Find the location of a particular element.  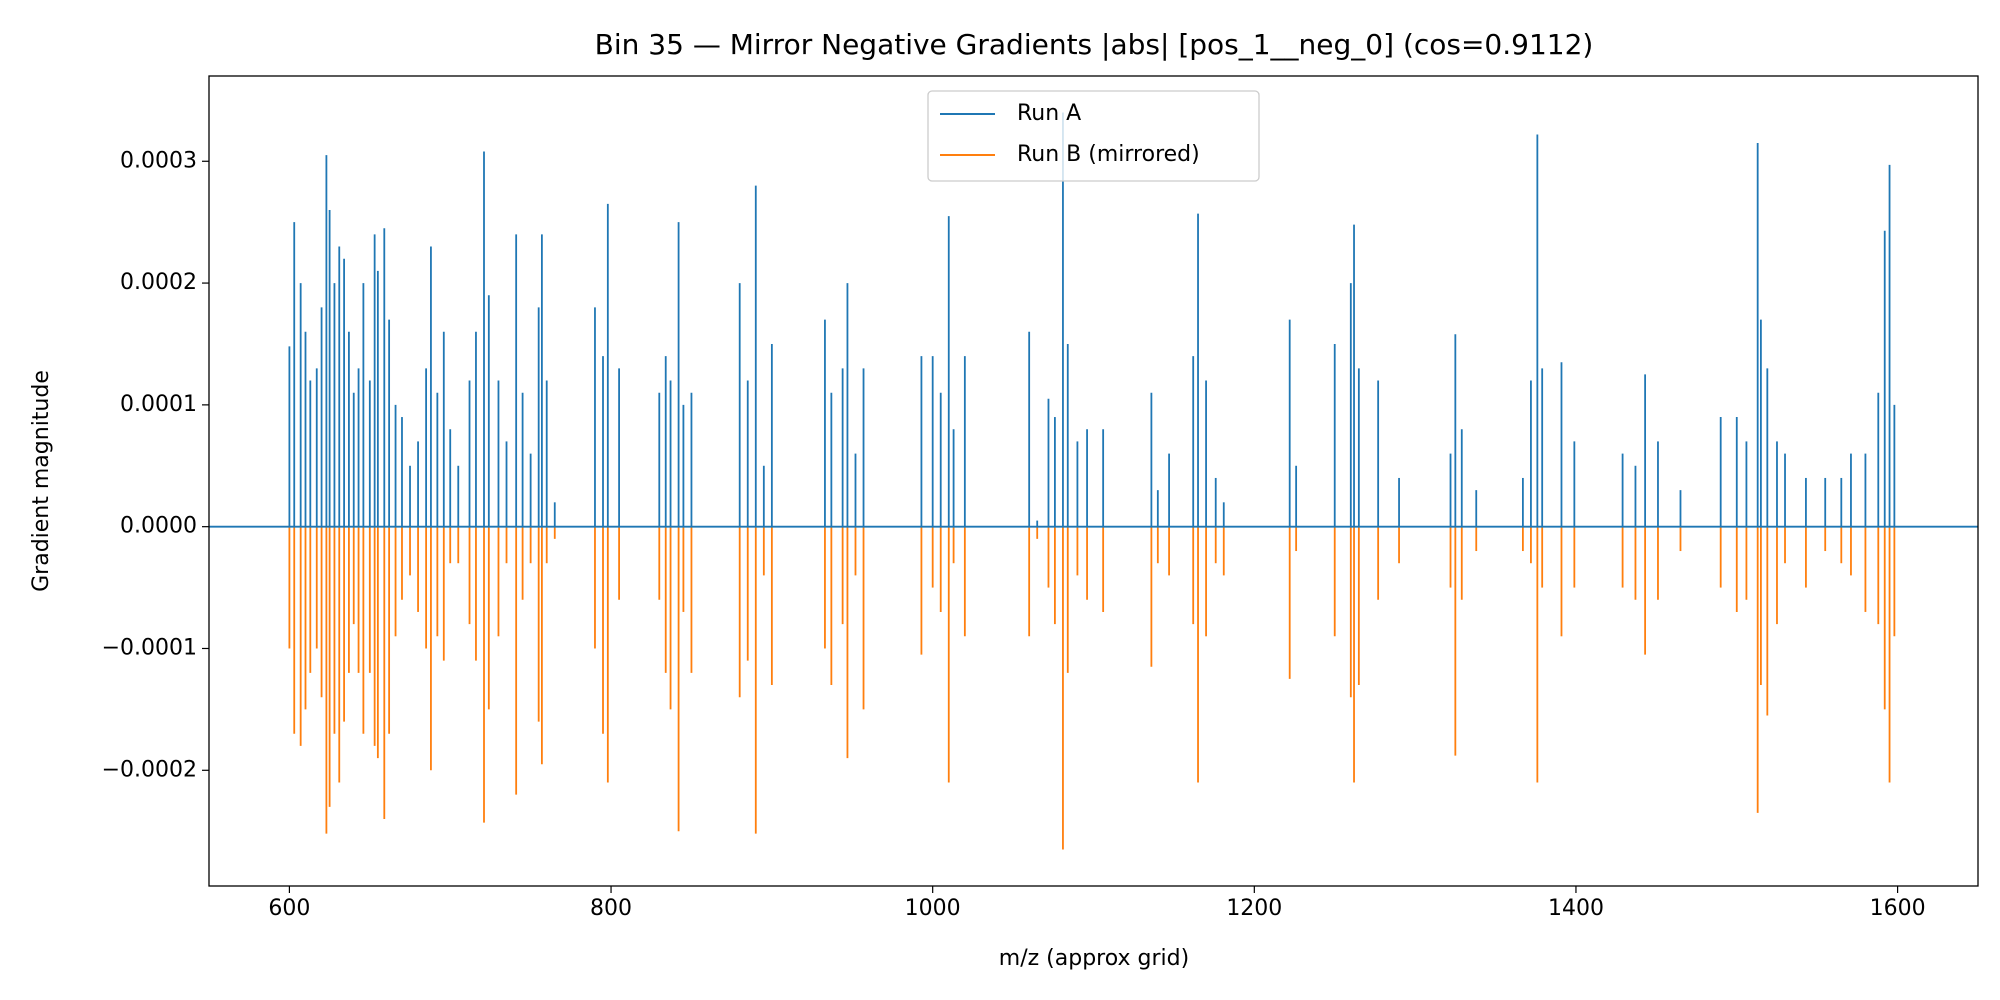

x-tick-label: 1000 is located at coordinates (933, 908).